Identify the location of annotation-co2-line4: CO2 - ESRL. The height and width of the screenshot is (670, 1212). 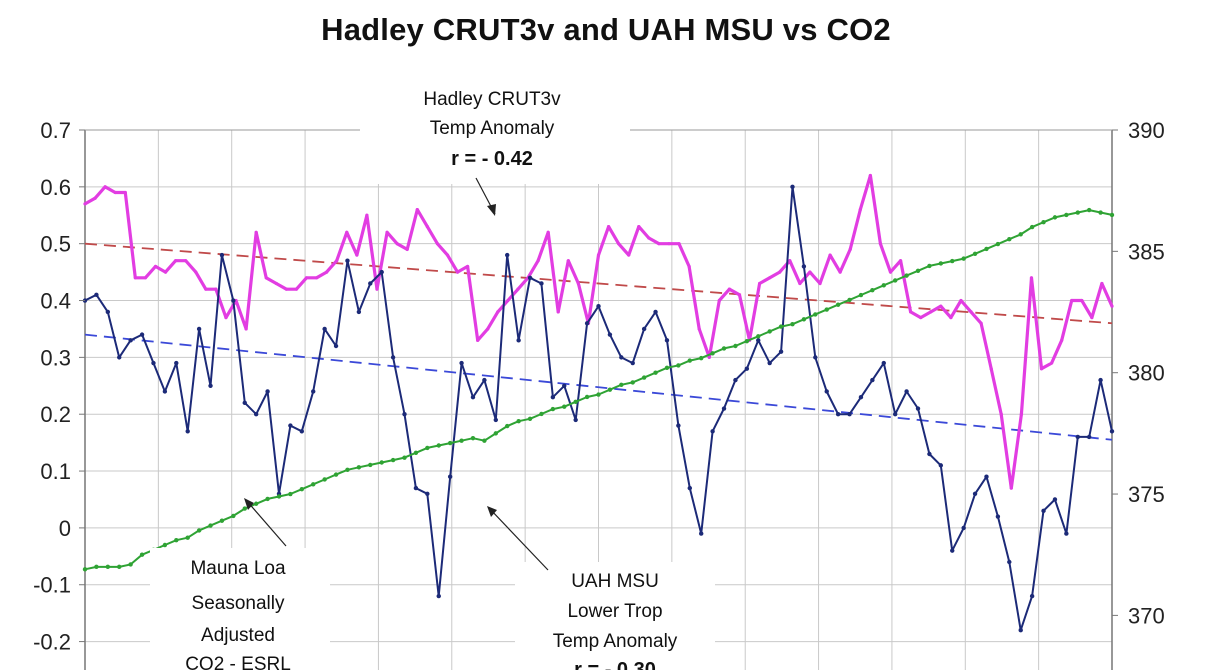
(238, 662).